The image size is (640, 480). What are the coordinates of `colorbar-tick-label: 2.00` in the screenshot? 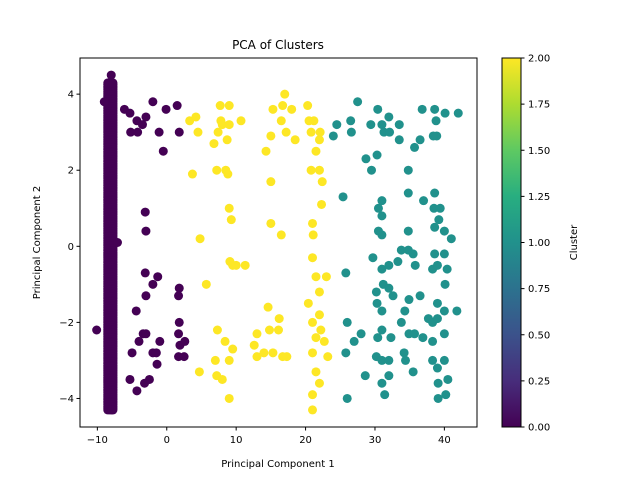 It's located at (539, 59).